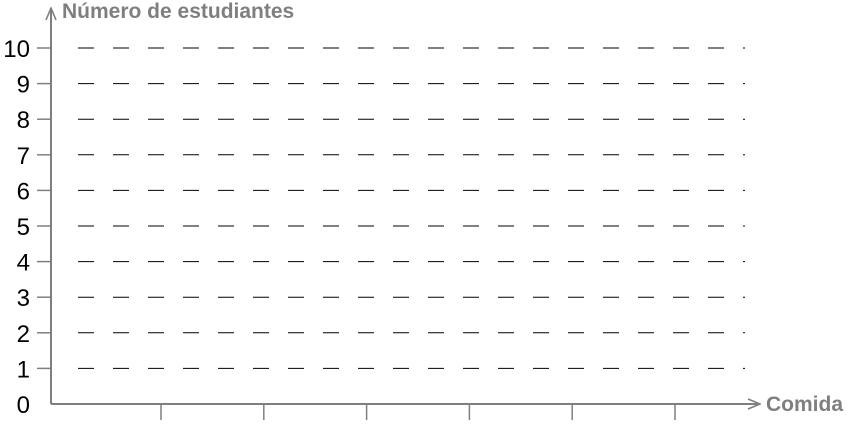 Image resolution: width=868 pixels, height=424 pixels. I want to click on x-axis-title: Comida, so click(804, 404).